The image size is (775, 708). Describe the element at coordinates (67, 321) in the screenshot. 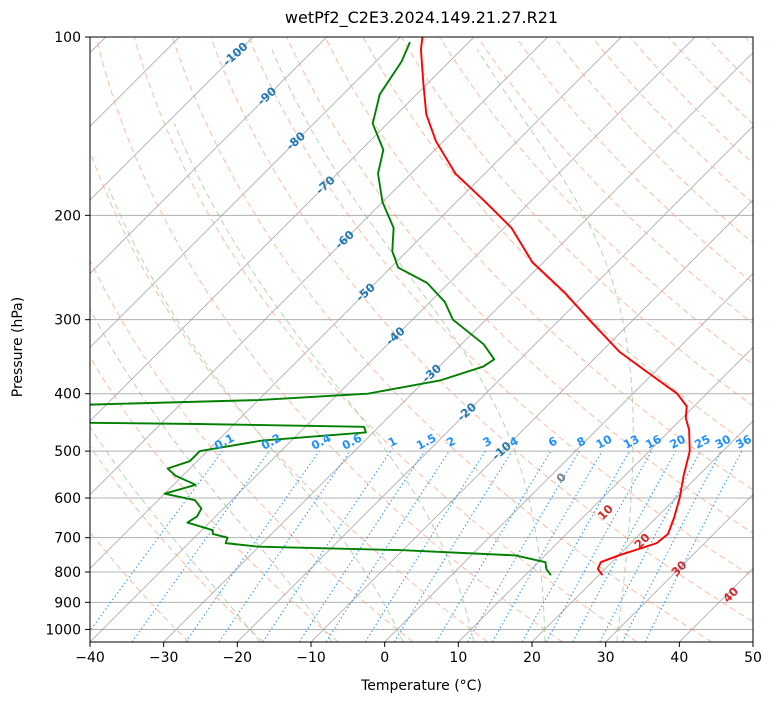

I see `y-tick-label: 300` at that location.